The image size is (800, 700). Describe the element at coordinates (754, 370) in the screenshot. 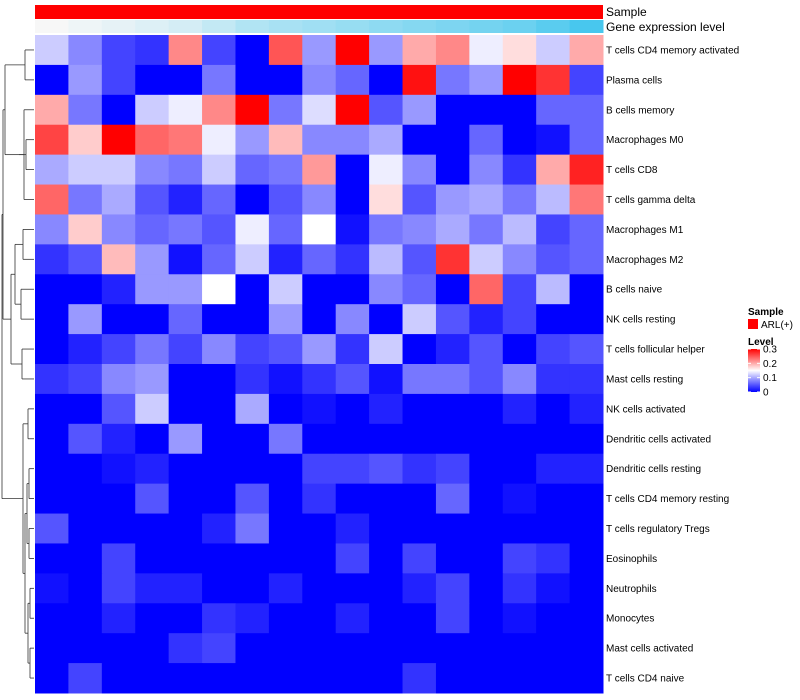

I see `legend-level-colorbar` at that location.